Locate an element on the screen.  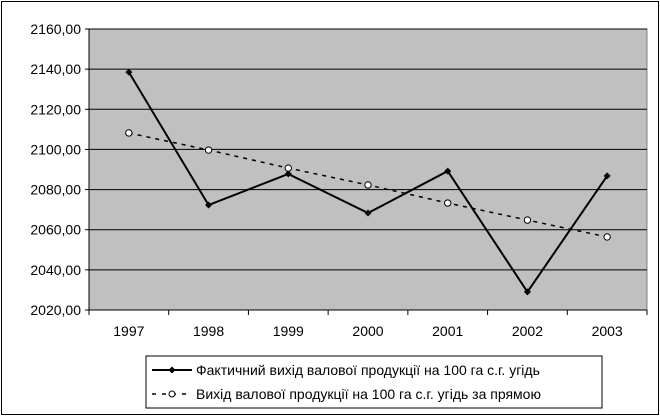
x-tick-label: 1998 is located at coordinates (208, 331).